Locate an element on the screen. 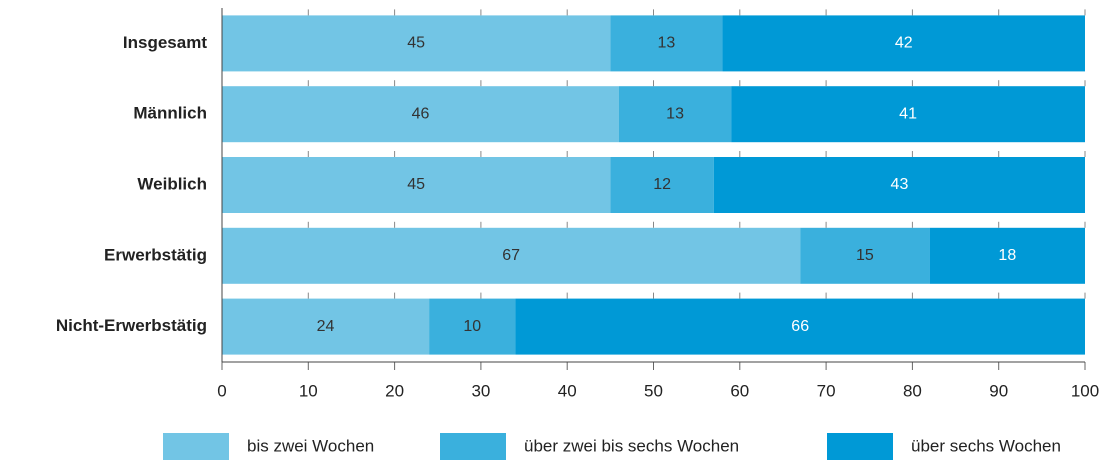 This screenshot has width=1105, height=463. x-tick-label: 10 is located at coordinates (308, 390).